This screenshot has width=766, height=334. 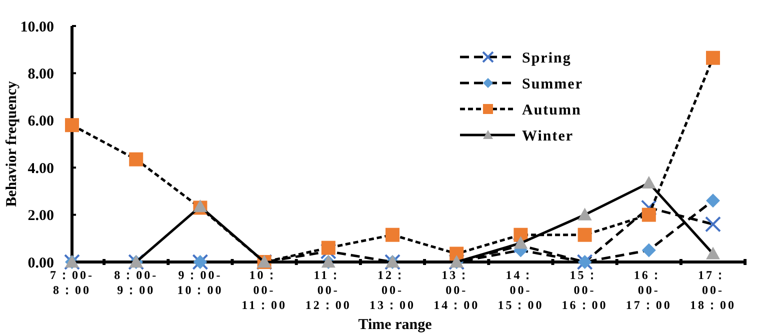 I want to click on y-tick-label: 4.00, so click(x=41, y=168).